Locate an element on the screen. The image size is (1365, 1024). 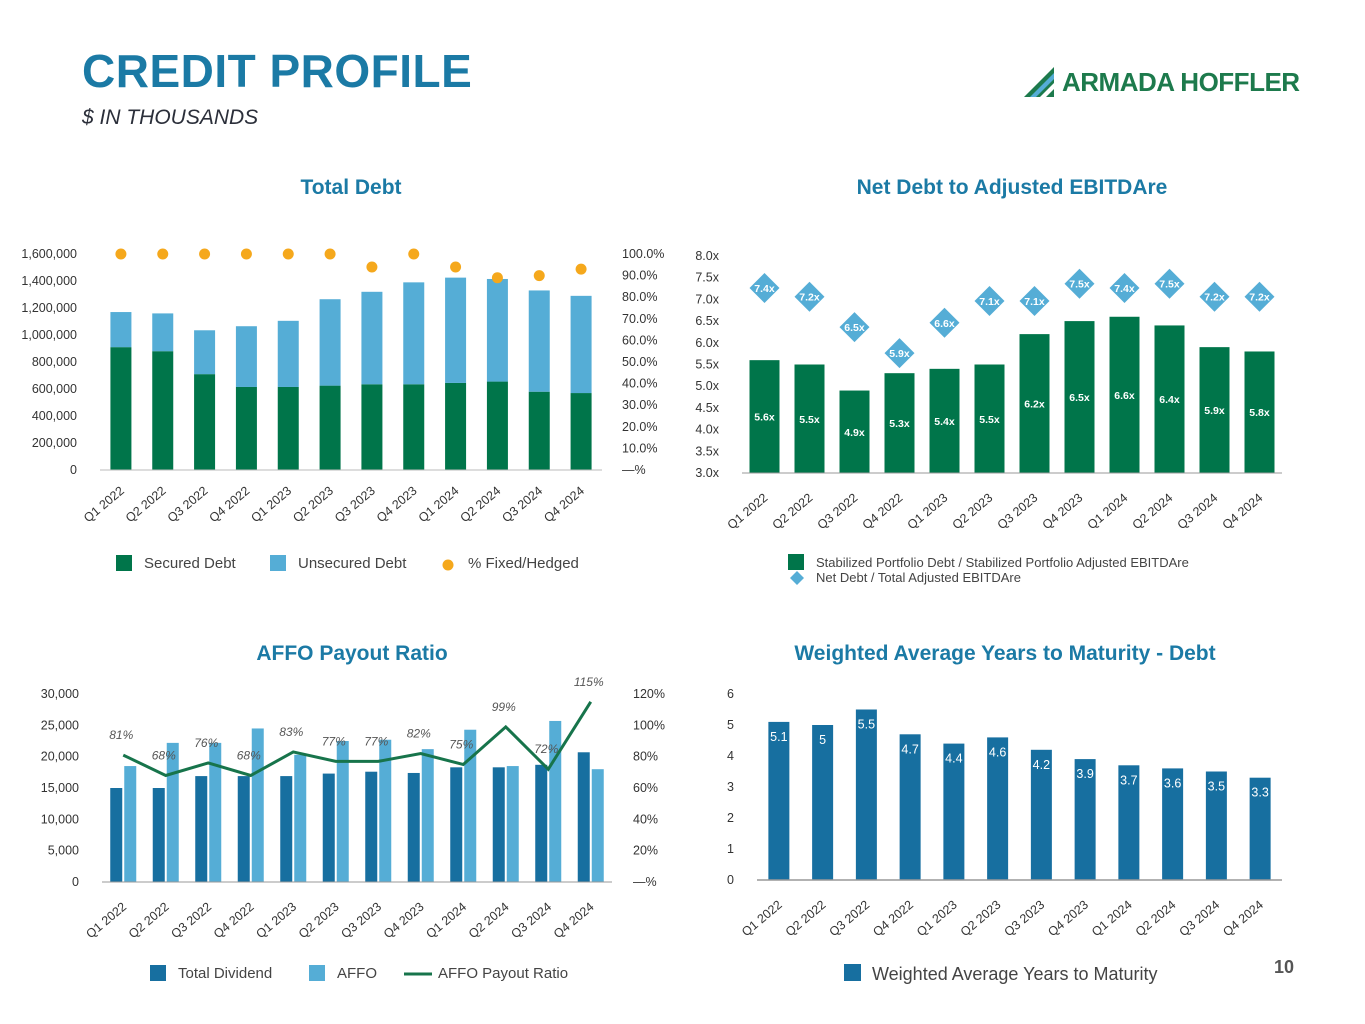
total-debt-y2-tick-label: 70.0% is located at coordinates (639, 319).